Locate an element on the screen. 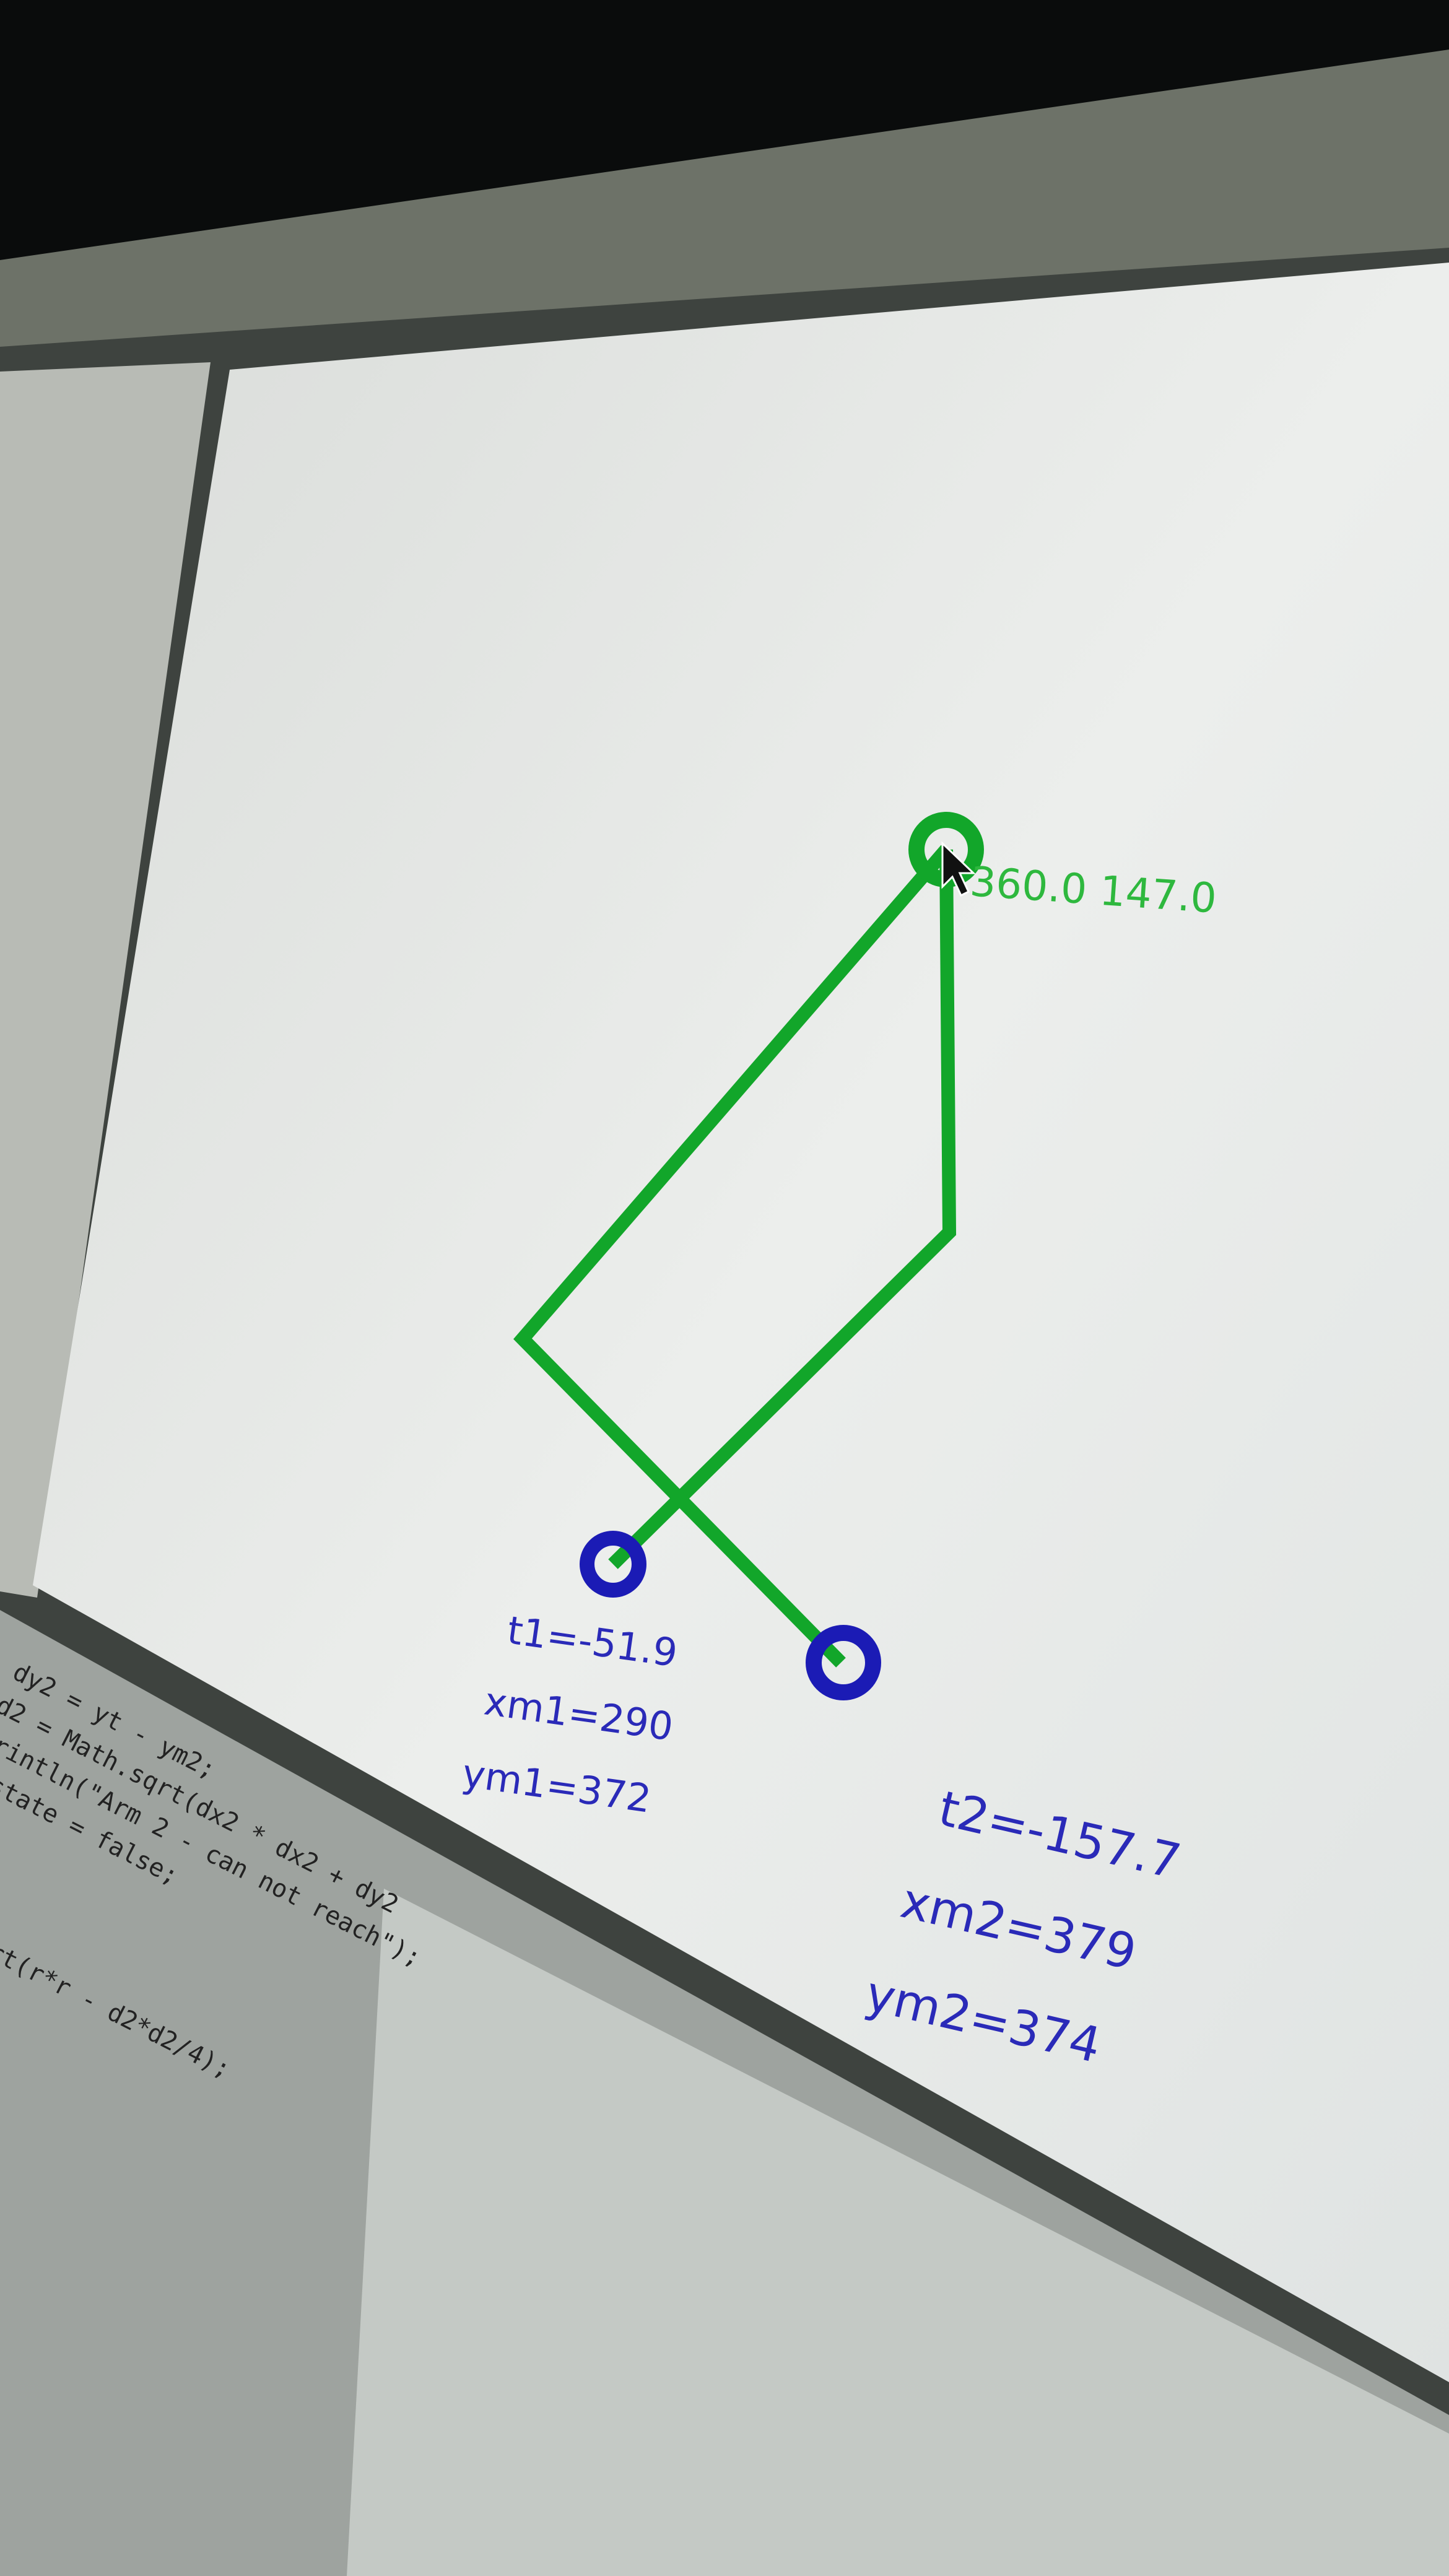 This screenshot has height=2576, width=1449. mouse-cursor is located at coordinates (959, 869).